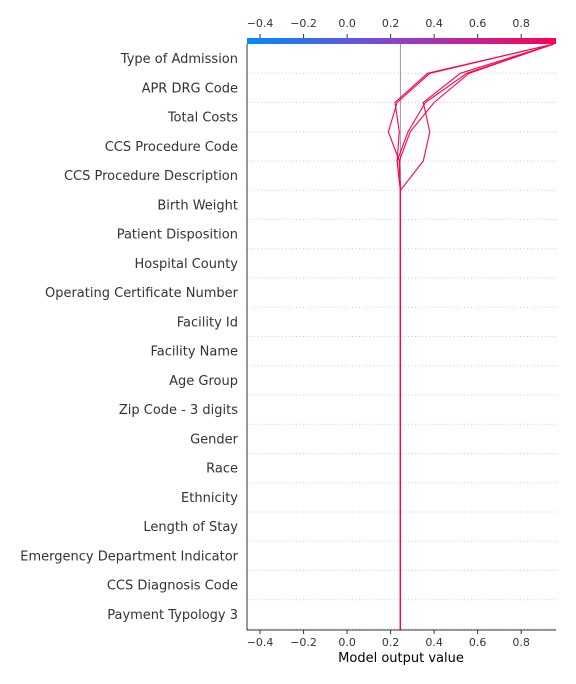  Describe the element at coordinates (222, 469) in the screenshot. I see `feature-label: Race` at that location.